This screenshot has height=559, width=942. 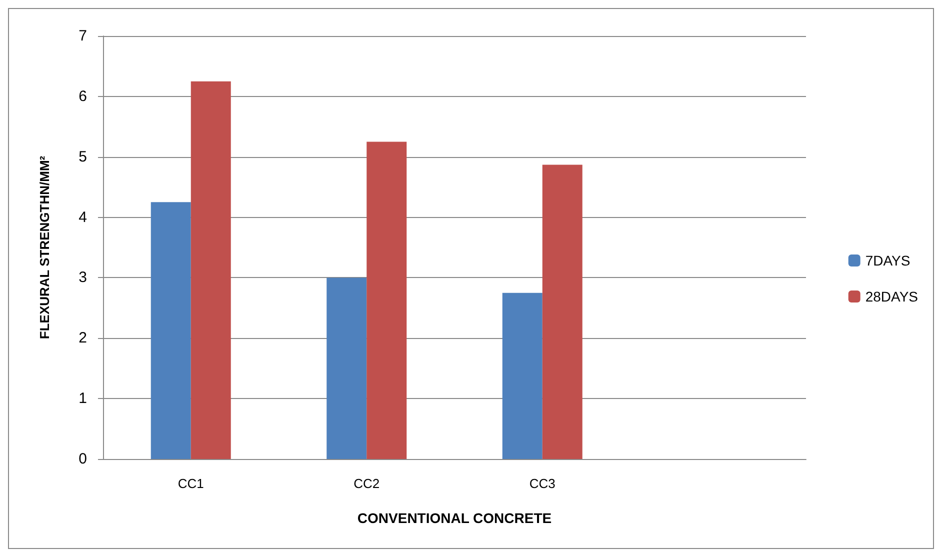 What do you see at coordinates (82, 338) in the screenshot?
I see `y-tick-label: 2` at bounding box center [82, 338].